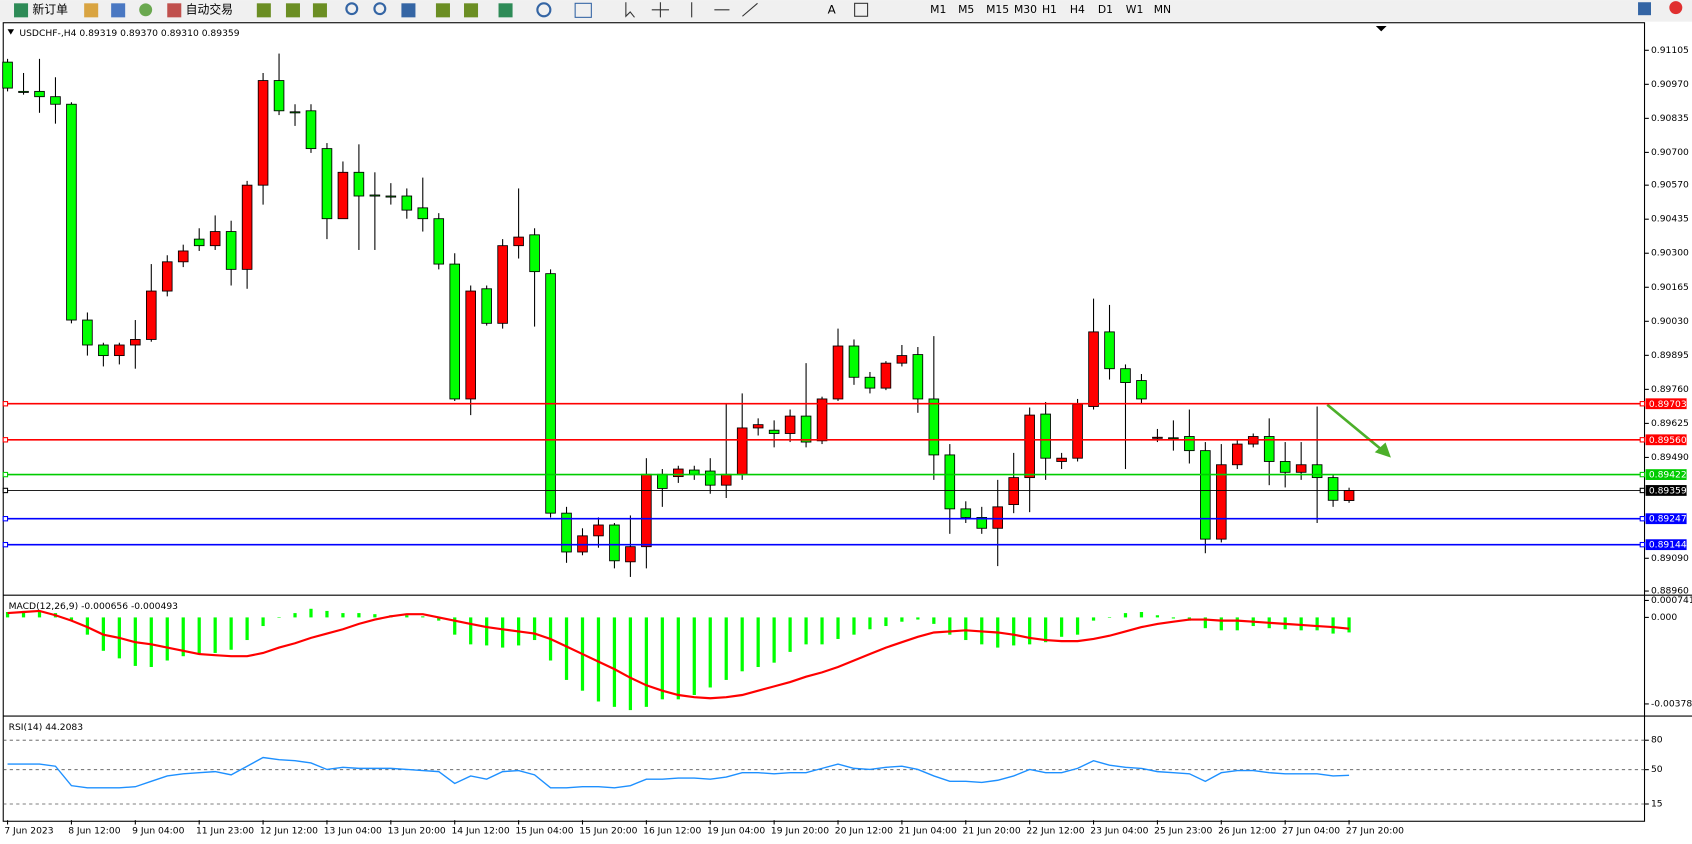 The width and height of the screenshot is (1692, 844). Describe the element at coordinates (1382, 450) in the screenshot. I see `arrow-head` at that location.